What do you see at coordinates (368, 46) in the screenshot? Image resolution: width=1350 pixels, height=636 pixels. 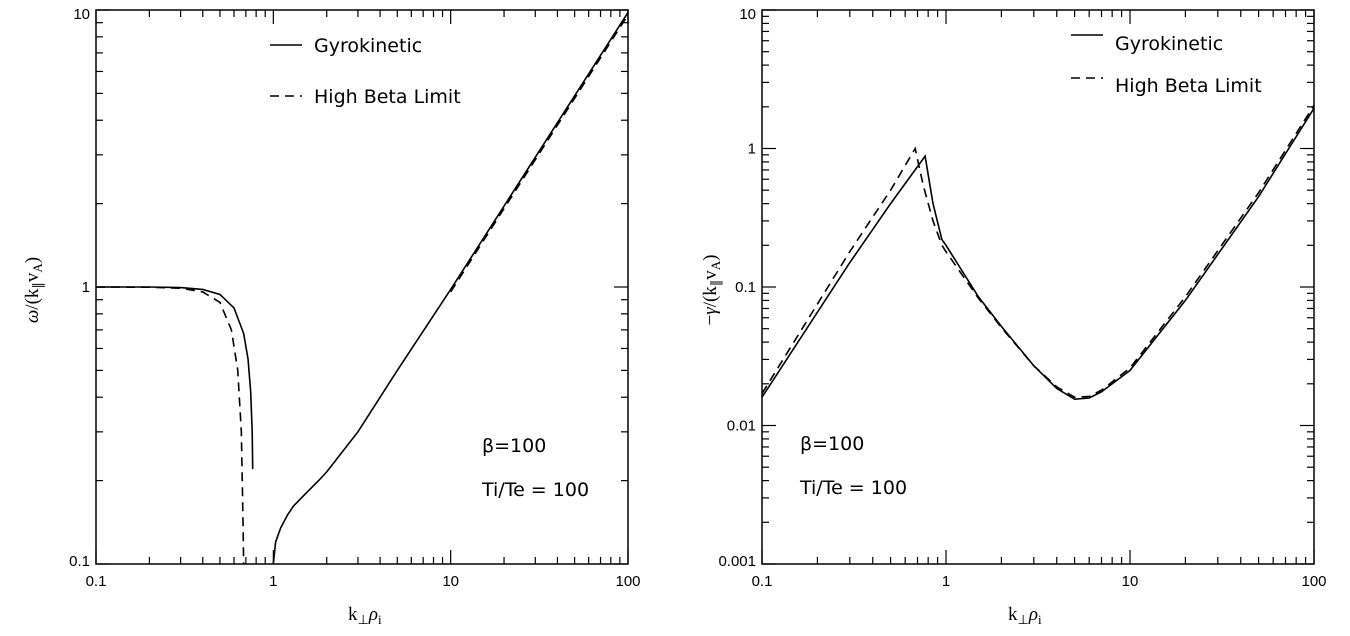 I see `left-legend-label-gyrokinetic: Gyrokinetic` at bounding box center [368, 46].